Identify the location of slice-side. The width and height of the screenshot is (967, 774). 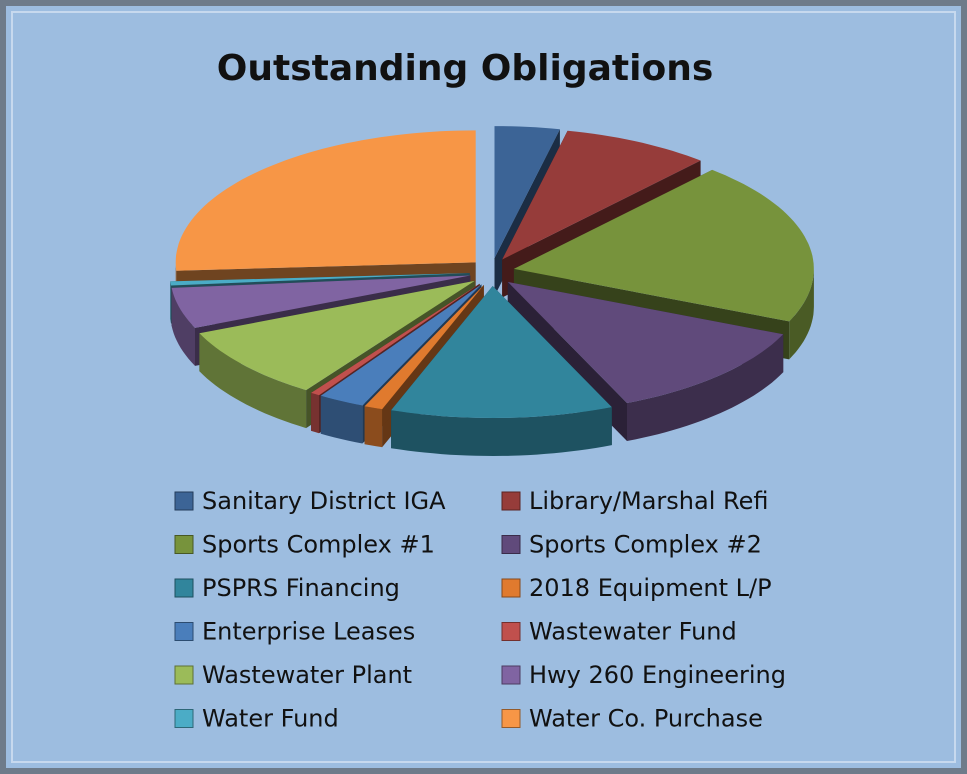
(424, 365).